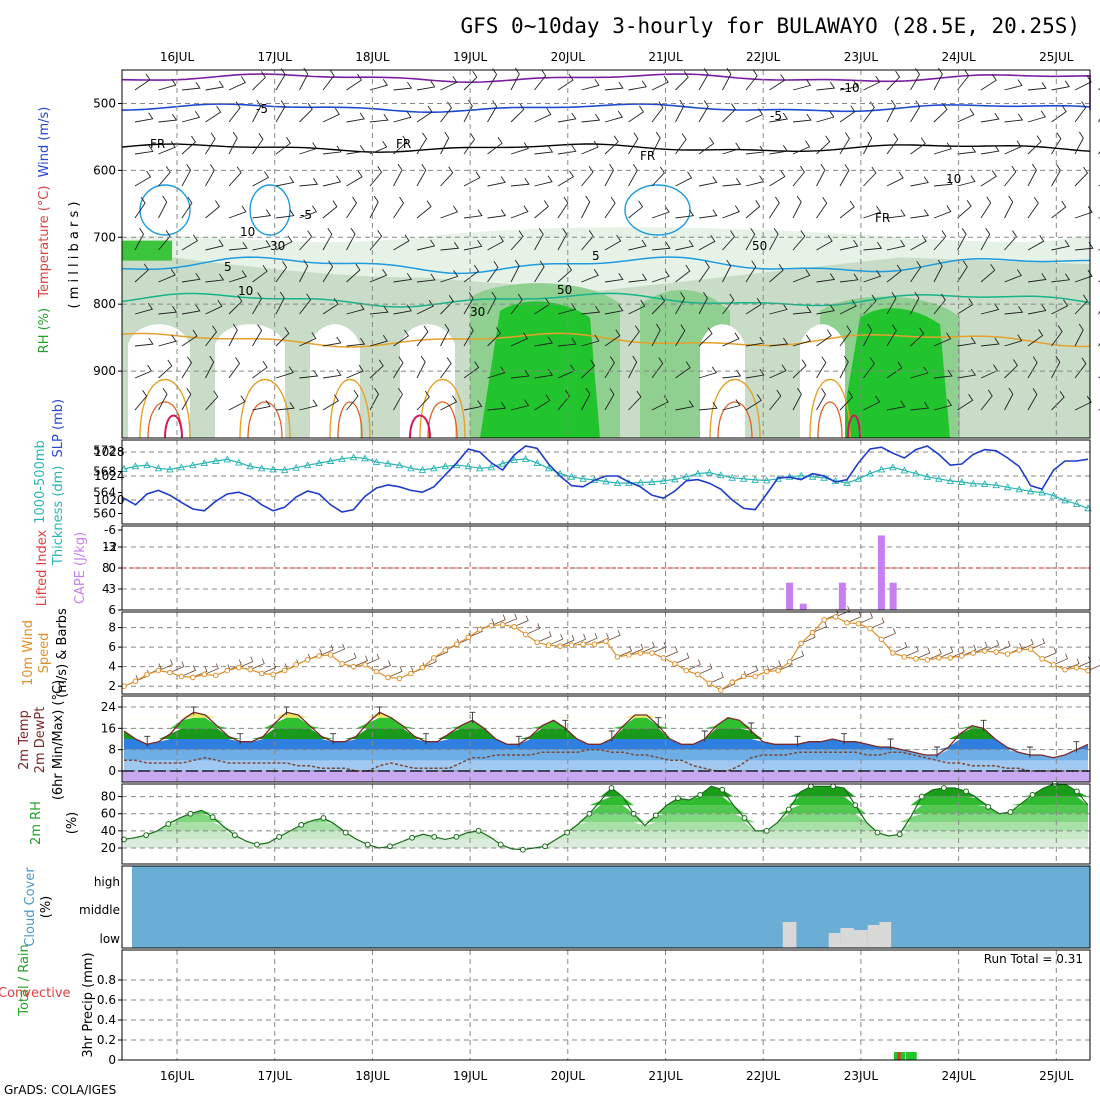 Image resolution: width=1100 pixels, height=1100 pixels. What do you see at coordinates (611, 648) in the screenshot?
I see `wind10m-barbs` at bounding box center [611, 648].